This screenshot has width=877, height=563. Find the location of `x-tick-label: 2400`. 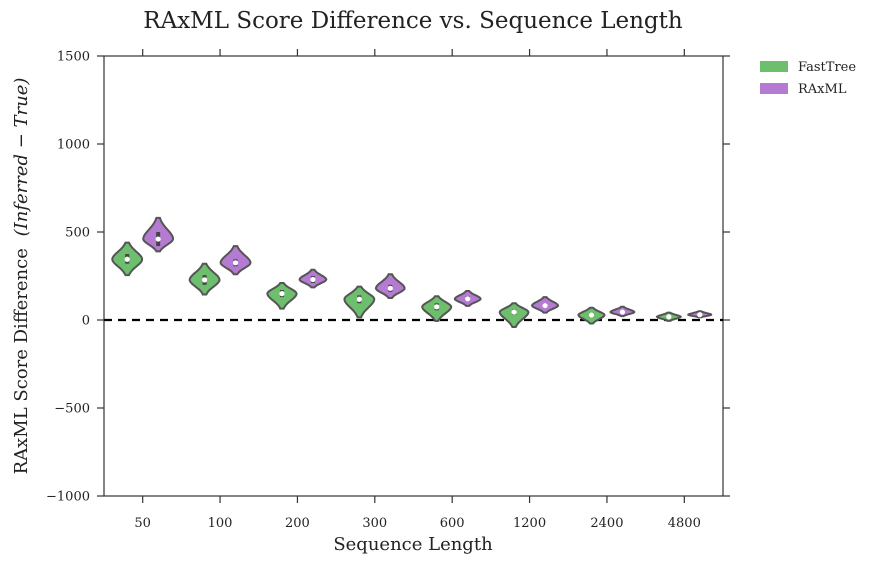

x-tick-label: 2400 is located at coordinates (606, 523).